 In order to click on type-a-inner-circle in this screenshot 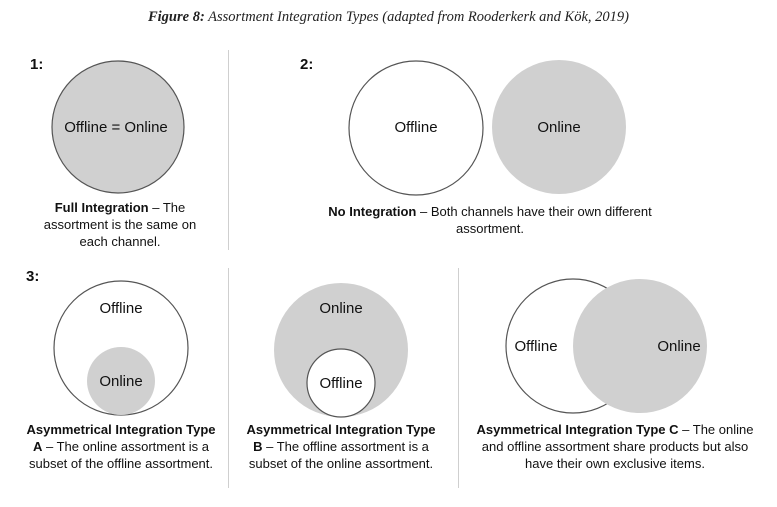, I will do `click(121, 381)`.